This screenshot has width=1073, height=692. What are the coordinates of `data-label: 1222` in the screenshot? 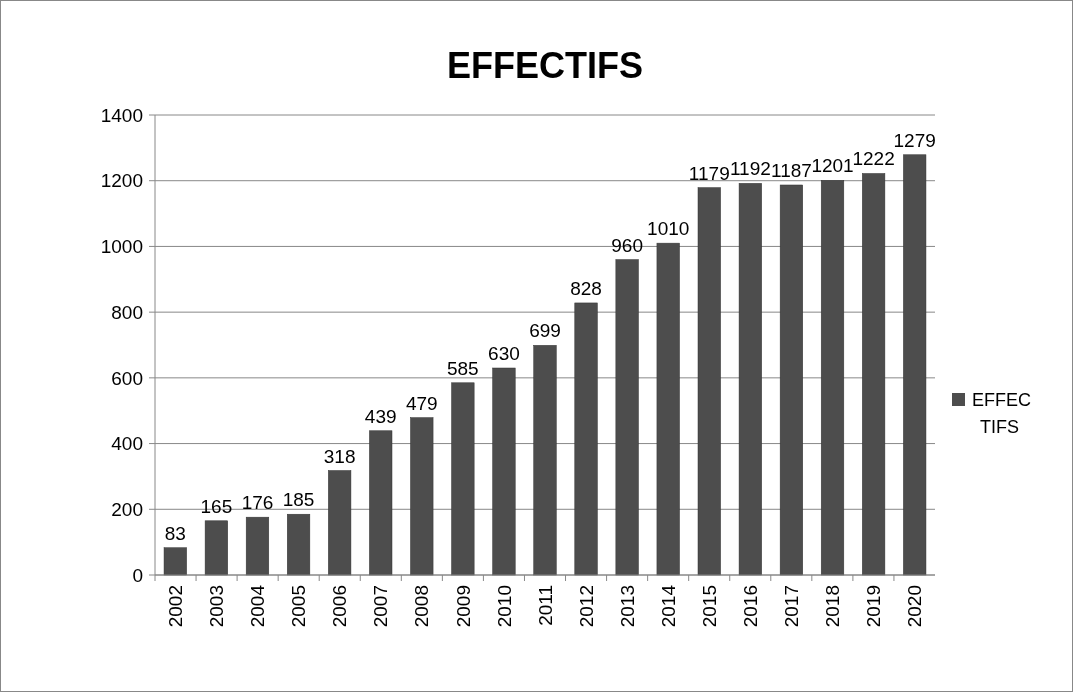 It's located at (873, 159).